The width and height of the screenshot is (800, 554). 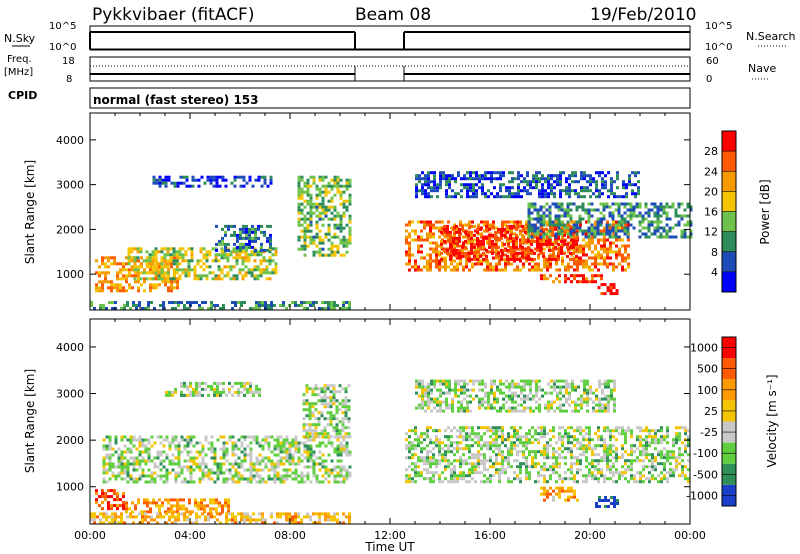 What do you see at coordinates (729, 281) in the screenshot?
I see `colorbar-segment` at bounding box center [729, 281].